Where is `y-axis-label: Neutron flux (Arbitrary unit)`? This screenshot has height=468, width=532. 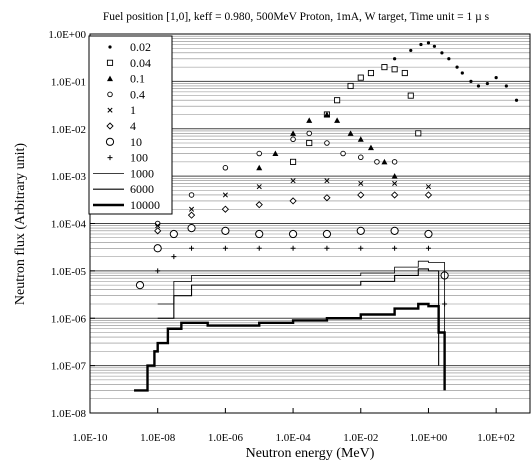 y-axis-label: Neutron flux (Arbitrary unit) is located at coordinates (20, 224).